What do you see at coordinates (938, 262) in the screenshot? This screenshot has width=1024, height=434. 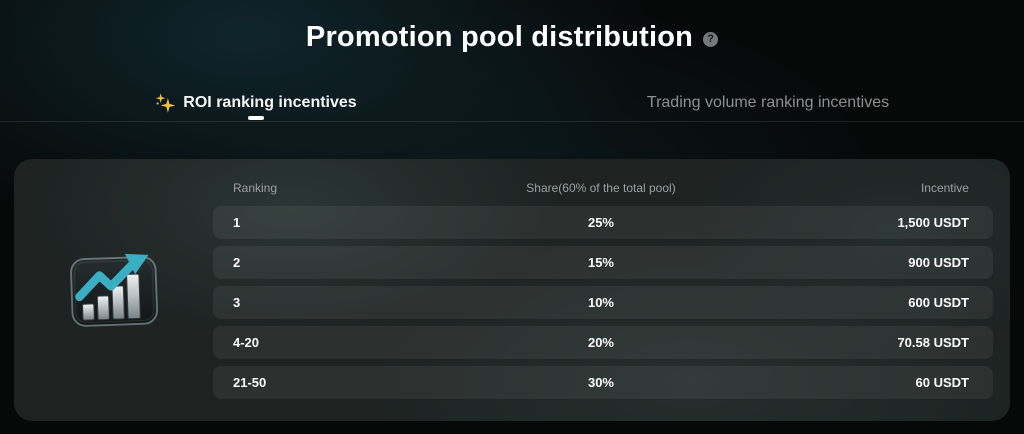 I see `cell-incentive: 900 USDT` at bounding box center [938, 262].